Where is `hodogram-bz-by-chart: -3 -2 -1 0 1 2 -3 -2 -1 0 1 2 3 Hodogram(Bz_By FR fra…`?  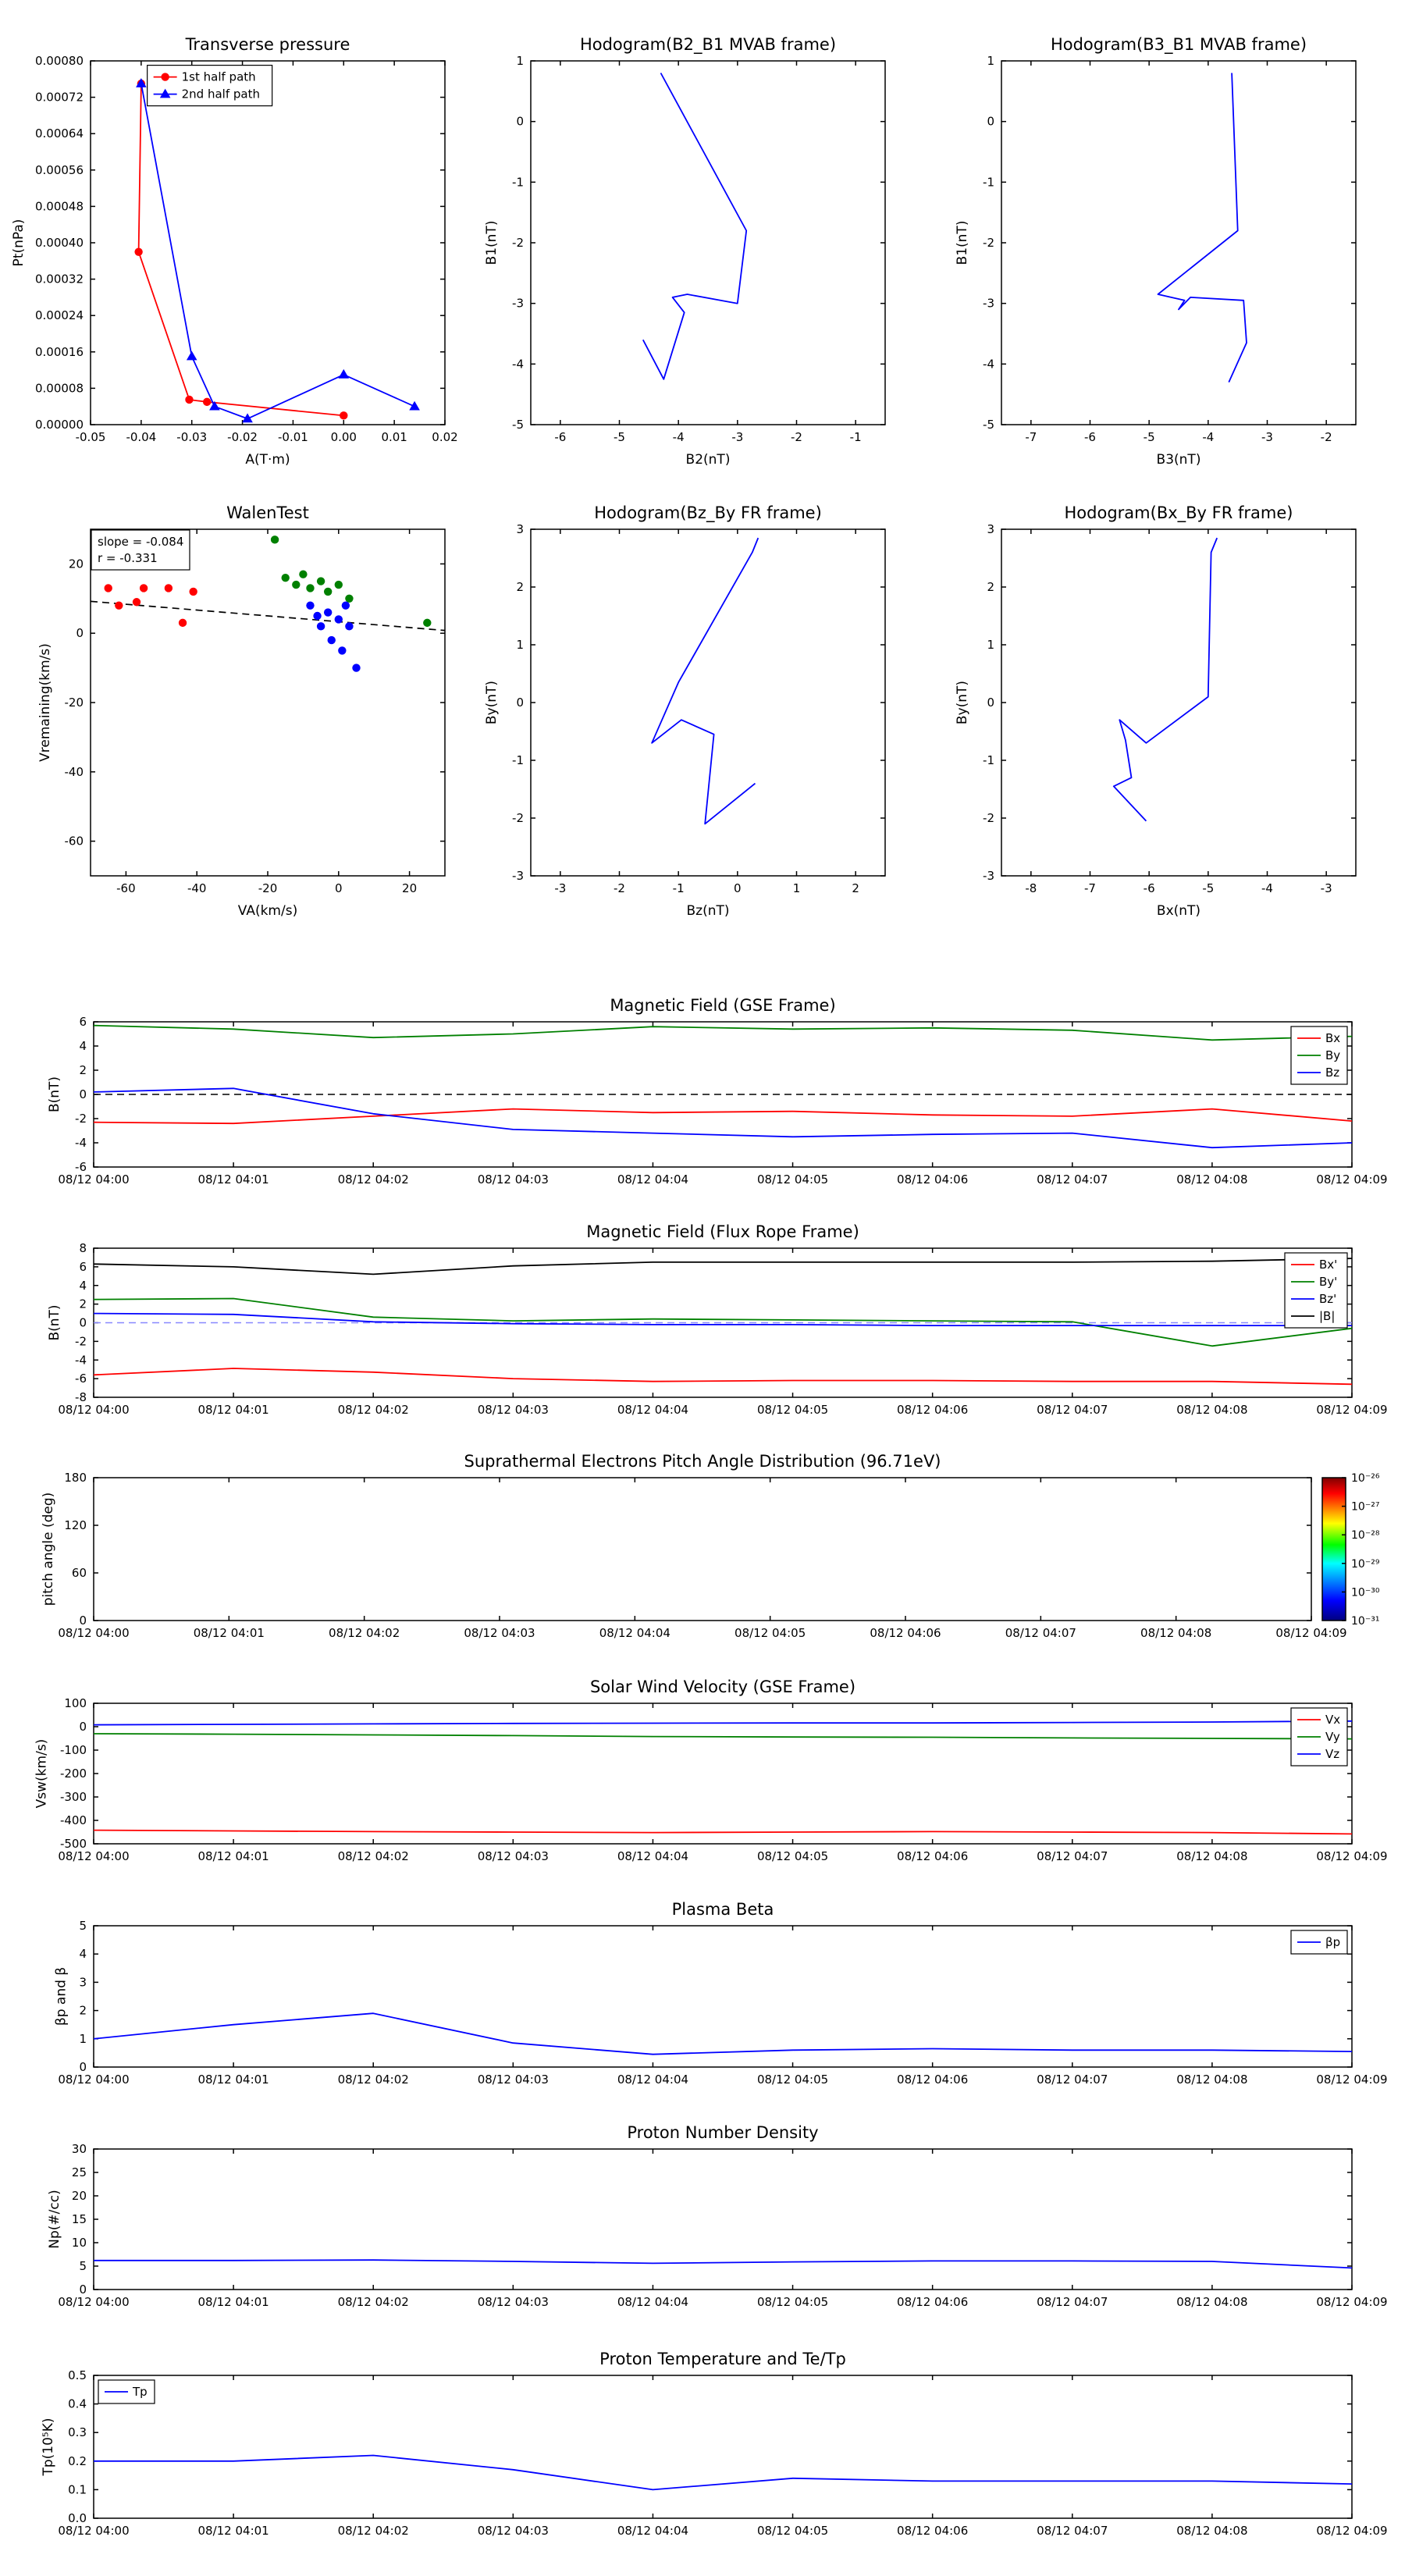
hodogram-bz-by-chart: -3 -2 -1 0 1 2 -3 -2 -1 0 1 2 3 Hodogram(Bz_By FR fra… is located at coordinates (685, 711).